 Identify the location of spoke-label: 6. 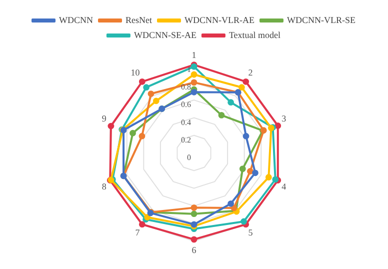
(194, 249).